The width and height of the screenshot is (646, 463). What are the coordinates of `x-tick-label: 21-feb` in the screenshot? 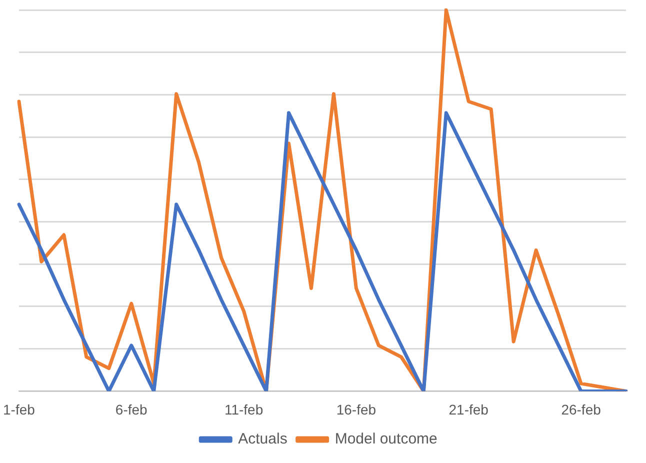 It's located at (468, 409).